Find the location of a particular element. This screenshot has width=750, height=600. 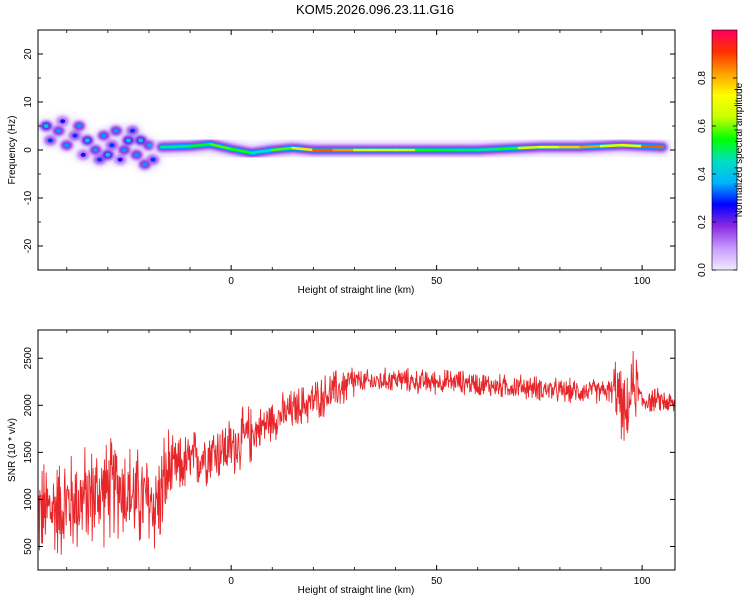

y-tick-label: 500 is located at coordinates (28, 546).